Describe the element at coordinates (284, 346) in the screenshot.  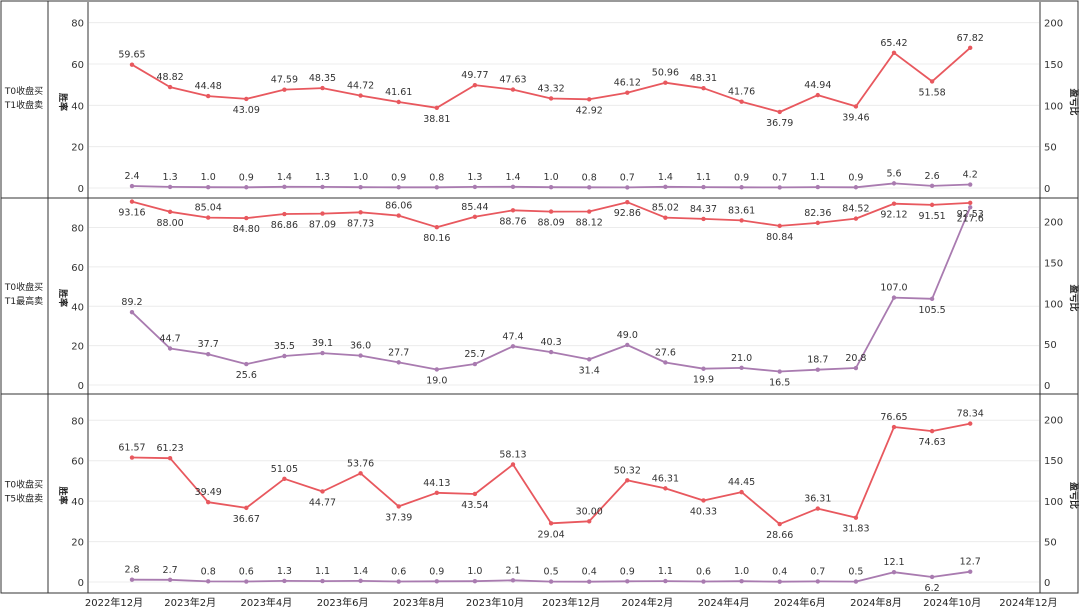
I see `data-label: 35.5` at that location.